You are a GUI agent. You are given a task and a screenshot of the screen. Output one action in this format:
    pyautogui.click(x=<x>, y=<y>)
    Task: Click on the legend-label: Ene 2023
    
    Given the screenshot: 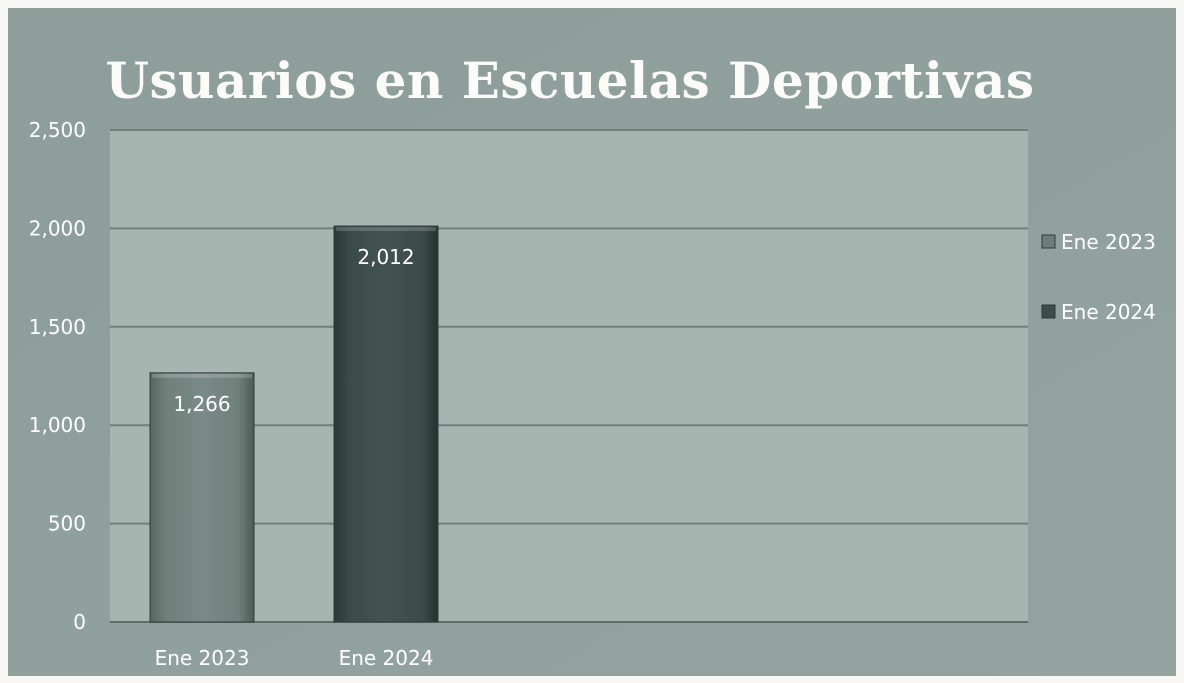 What is the action you would take?
    pyautogui.click(x=1108, y=242)
    